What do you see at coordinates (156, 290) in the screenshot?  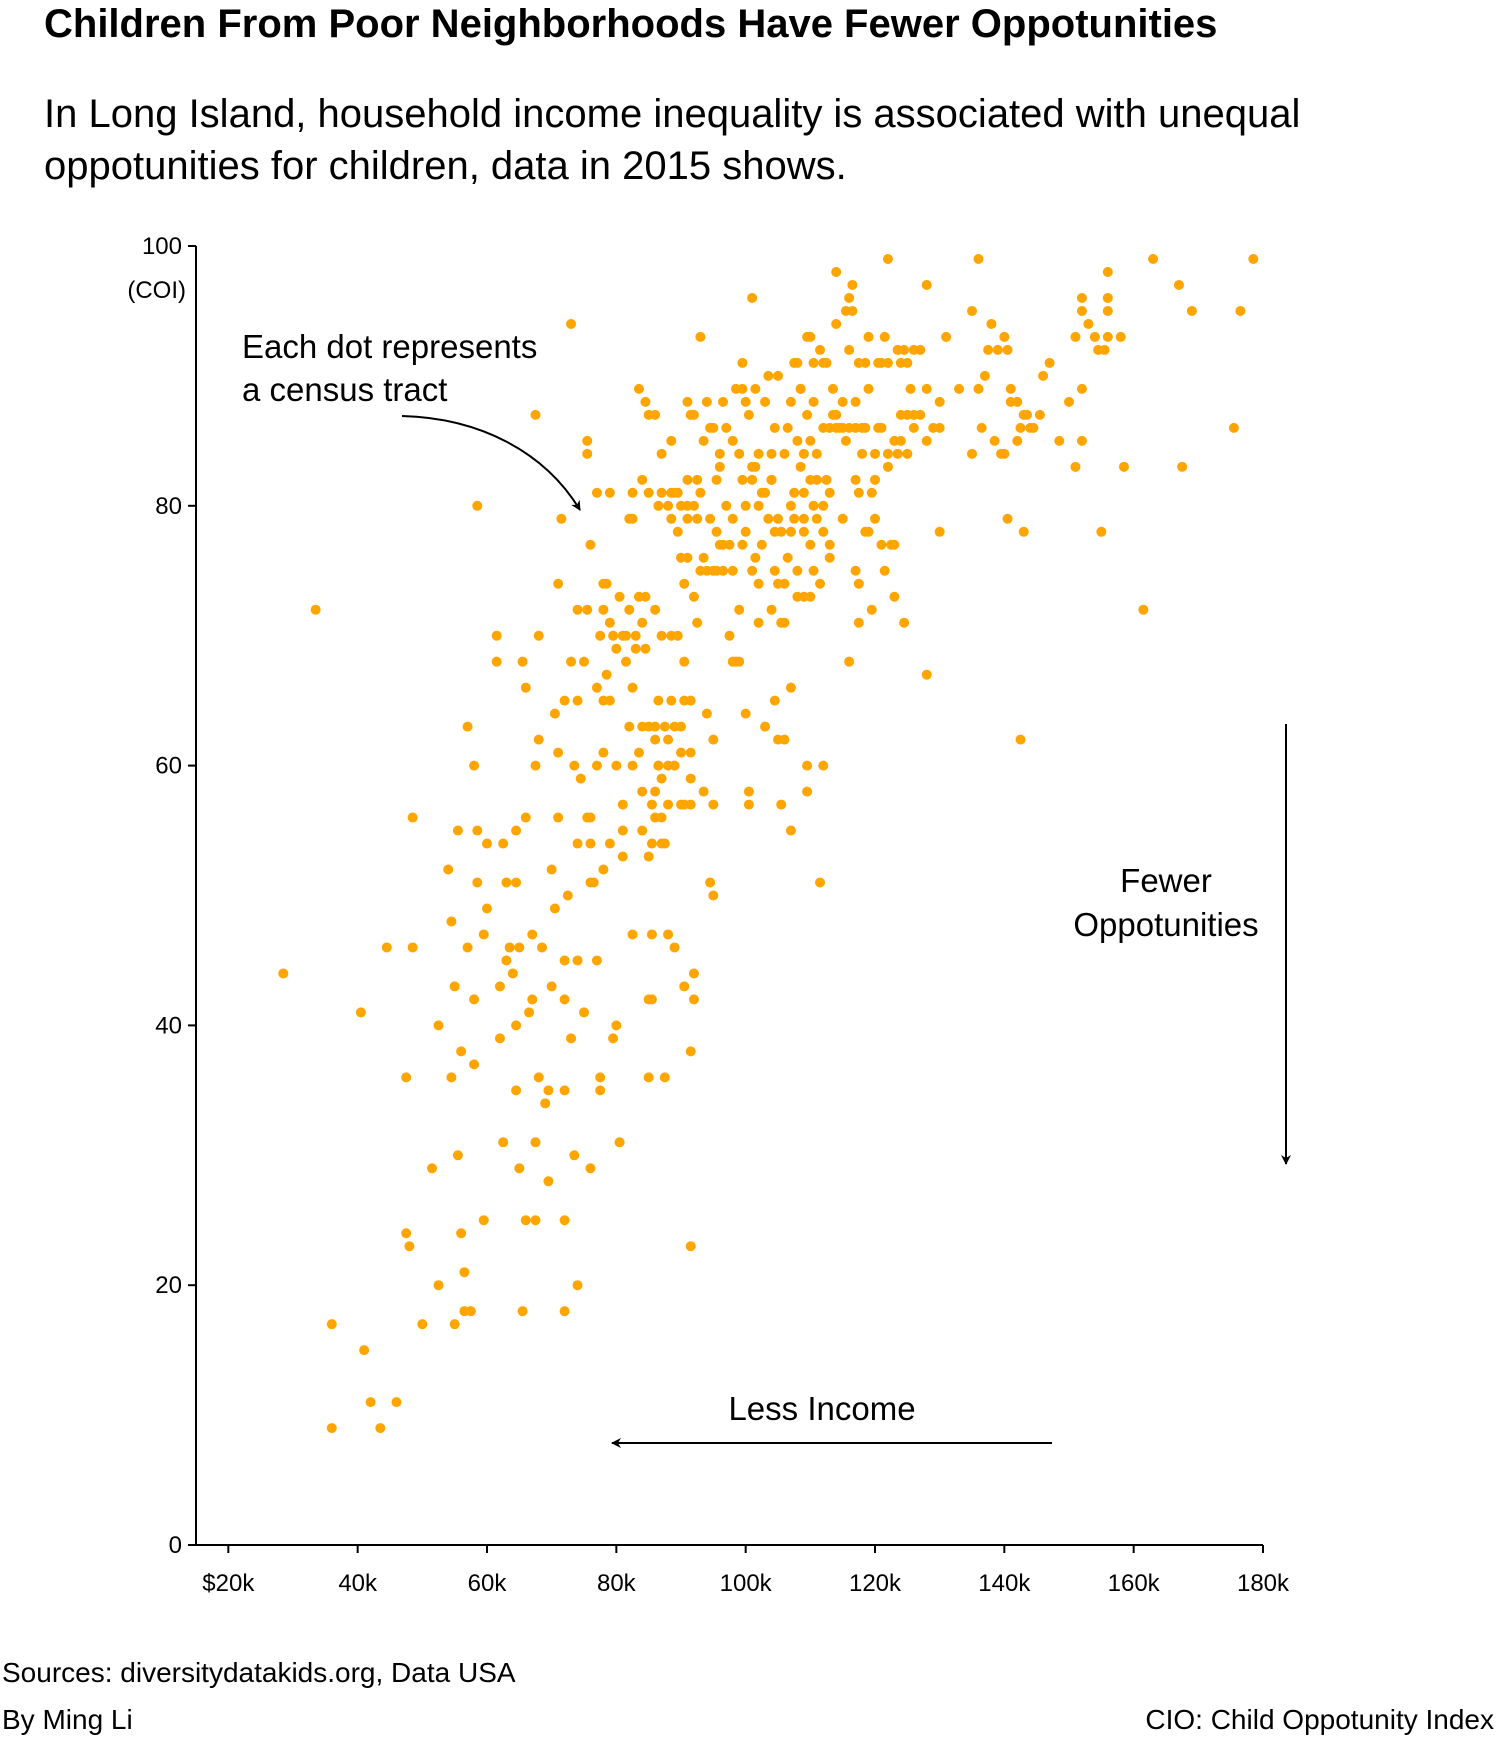 I see `y-axis-unit-label: (COI)` at bounding box center [156, 290].